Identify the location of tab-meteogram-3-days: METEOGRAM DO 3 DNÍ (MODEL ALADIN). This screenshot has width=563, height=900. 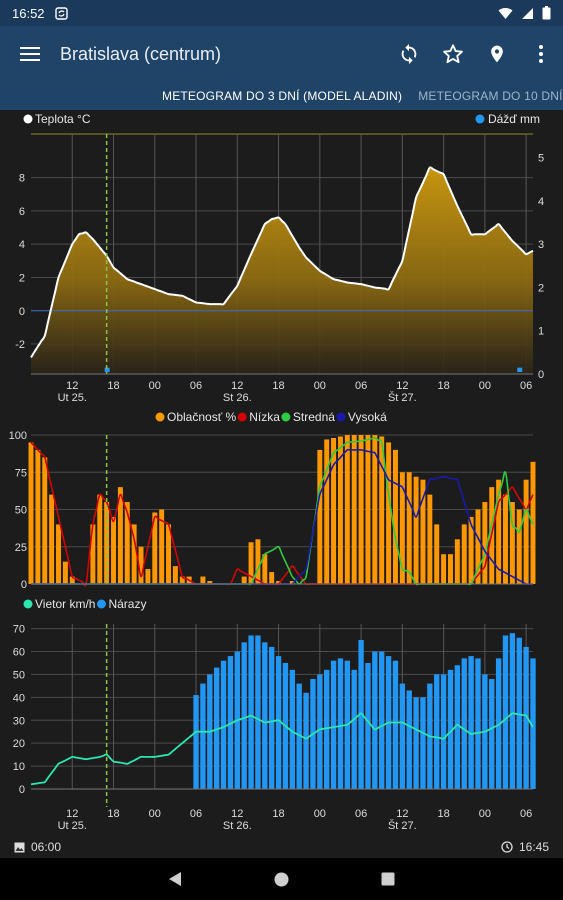
(282, 96).